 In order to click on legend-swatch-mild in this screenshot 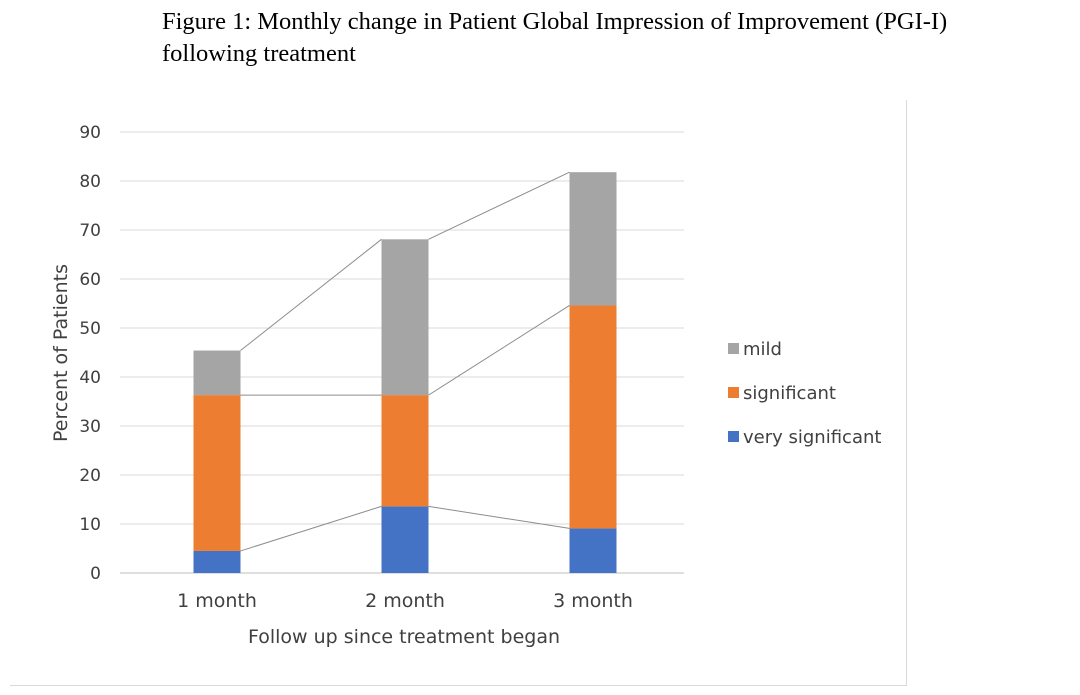, I will do `click(733, 348)`.